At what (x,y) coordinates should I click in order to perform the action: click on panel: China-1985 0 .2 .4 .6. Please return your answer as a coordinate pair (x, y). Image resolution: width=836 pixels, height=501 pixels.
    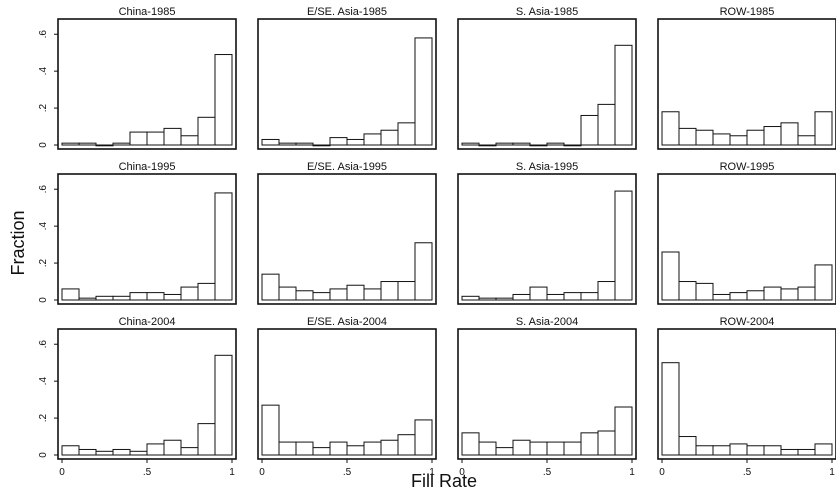
    Looking at the image, I should click on (137, 78).